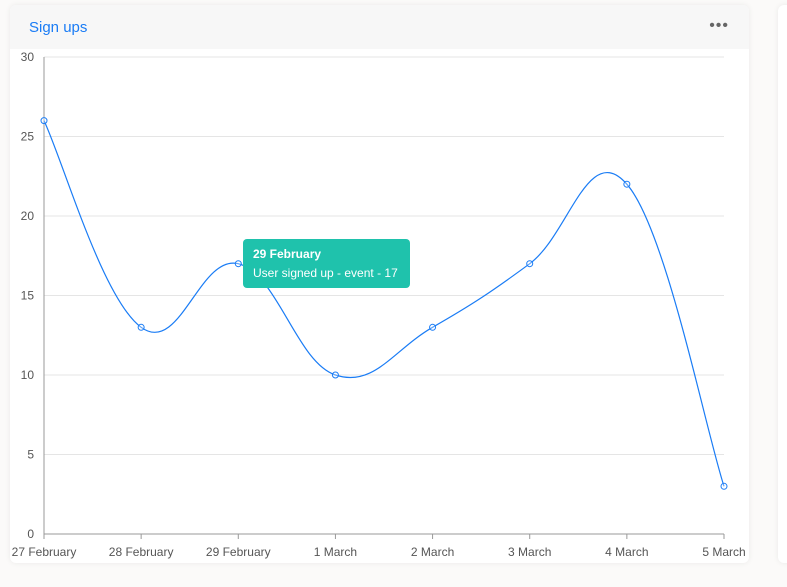  What do you see at coordinates (44, 552) in the screenshot?
I see `x-tick-label: 27 February` at bounding box center [44, 552].